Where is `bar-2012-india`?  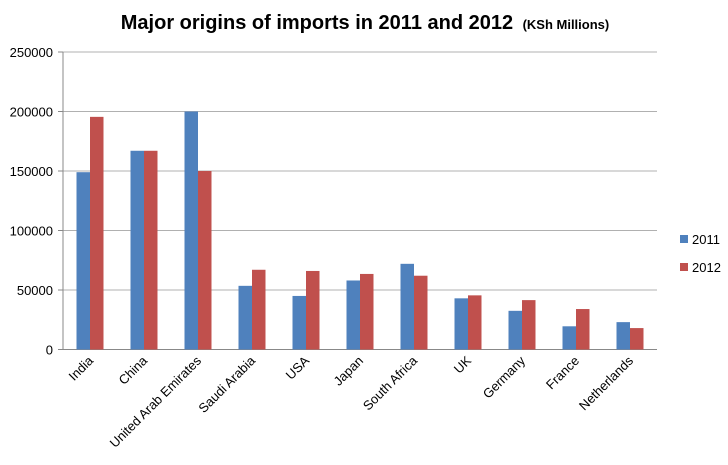 bar-2012-india is located at coordinates (97, 233).